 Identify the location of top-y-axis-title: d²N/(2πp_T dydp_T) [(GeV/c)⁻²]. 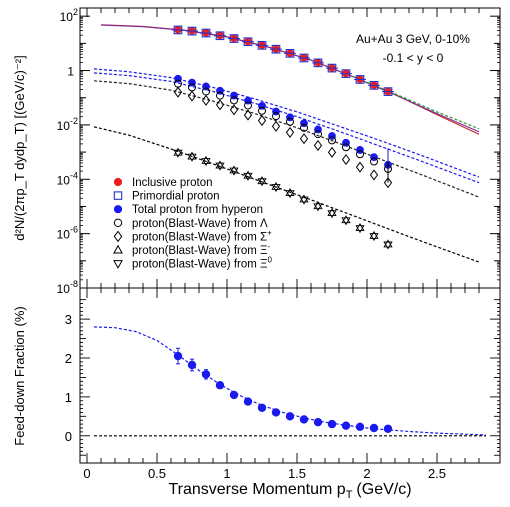
(19, 147).